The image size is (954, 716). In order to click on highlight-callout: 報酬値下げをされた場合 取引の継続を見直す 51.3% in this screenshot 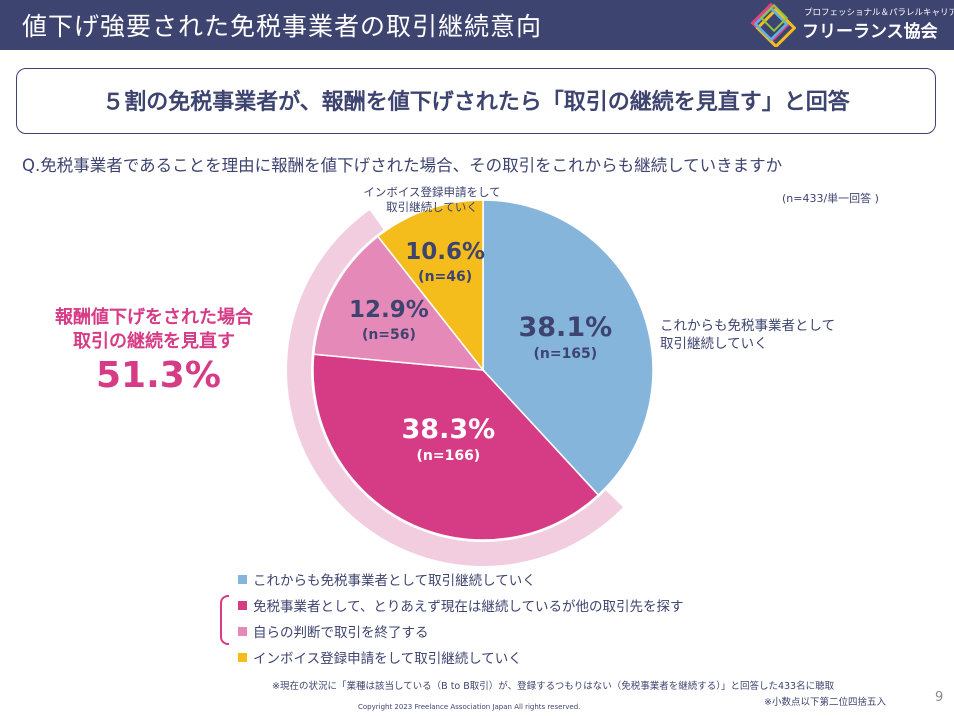, I will do `click(154, 352)`.